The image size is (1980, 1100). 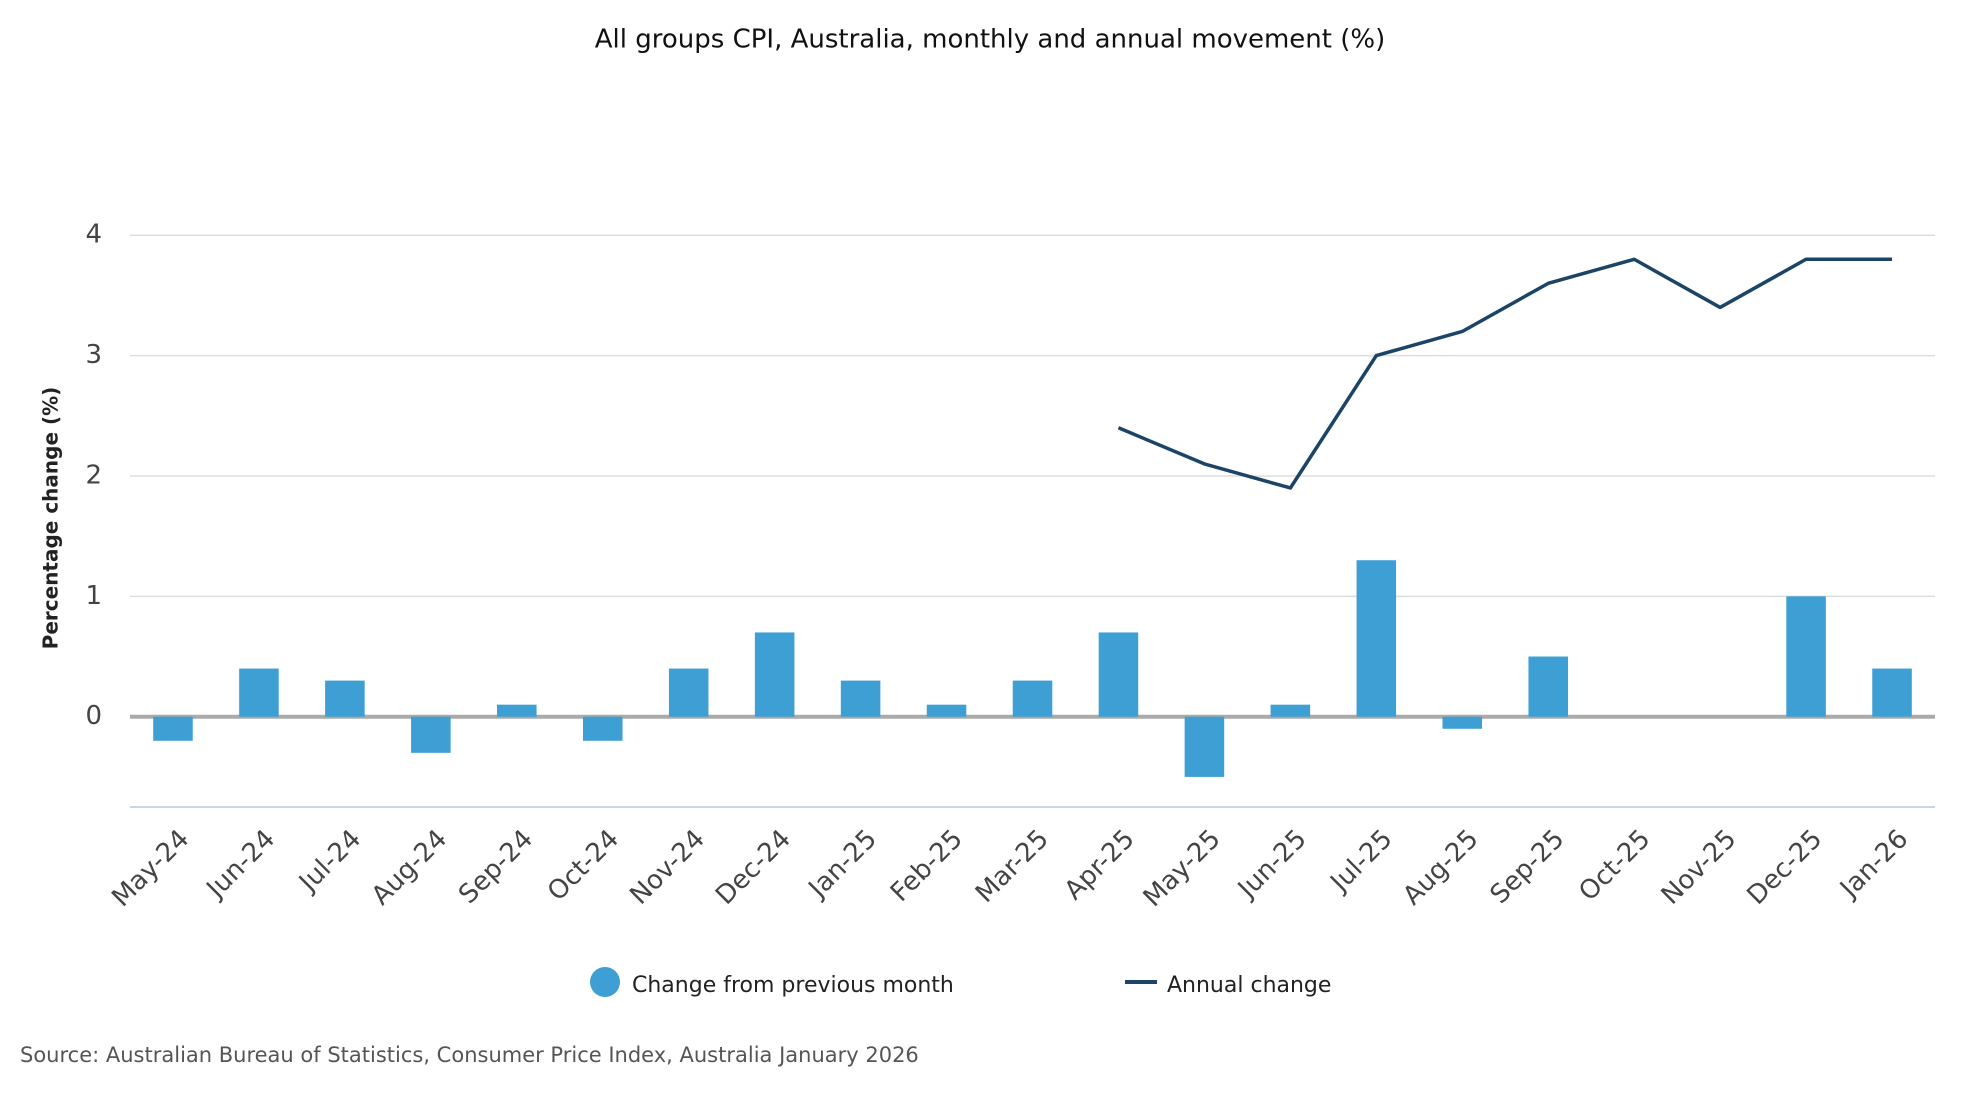 I want to click on legend-label: Annual change, so click(x=1249, y=985).